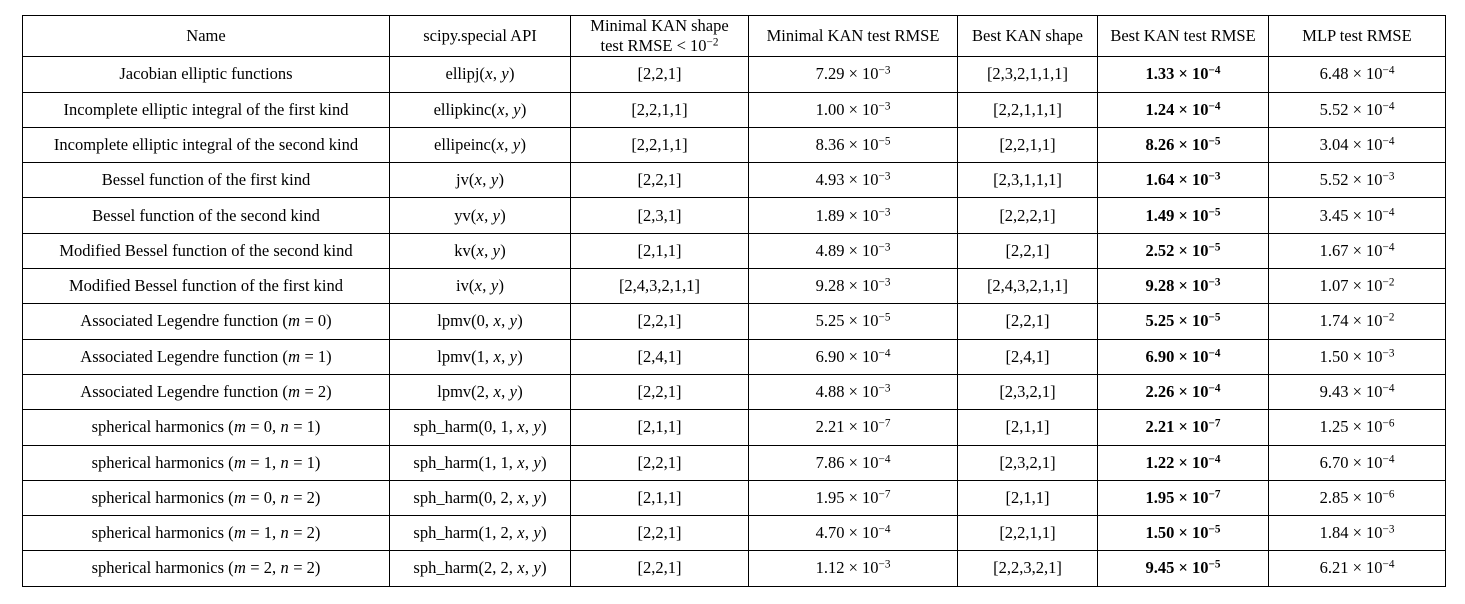 Image resolution: width=1465 pixels, height=604 pixels. I want to click on column-header-api: scipy.special API, so click(480, 36).